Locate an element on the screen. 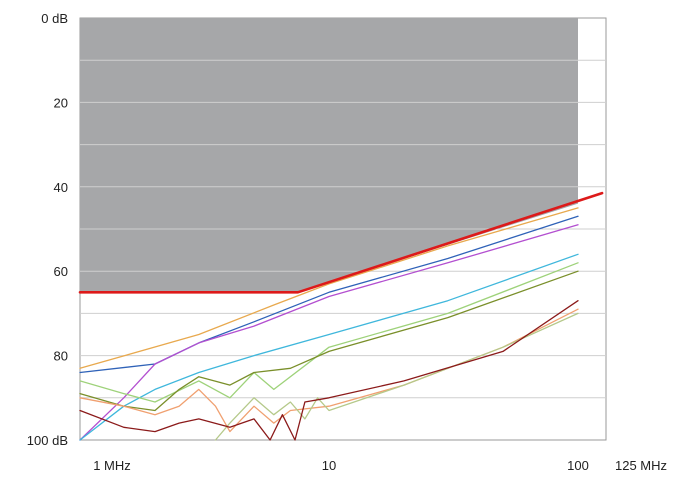 The height and width of the screenshot is (479, 685). x-tick-label: 10 is located at coordinates (329, 465).